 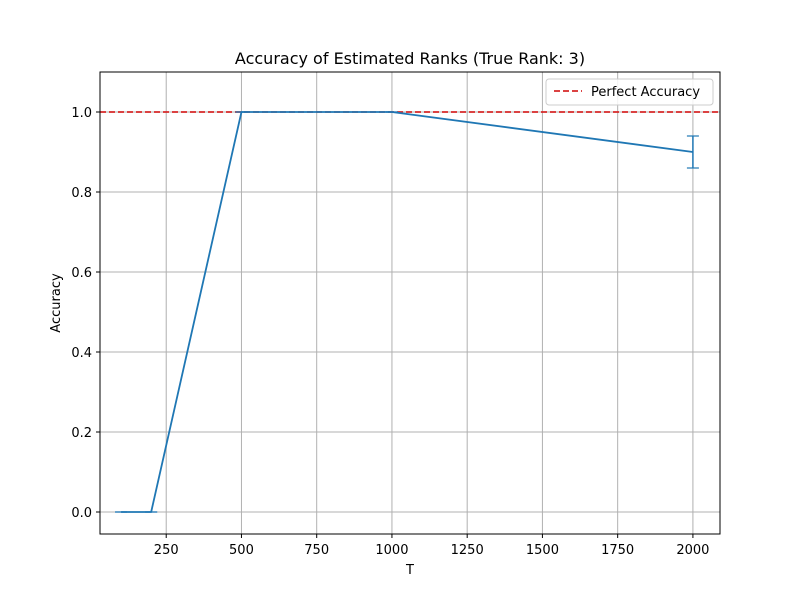 What do you see at coordinates (692, 152) in the screenshot?
I see `error-bar` at bounding box center [692, 152].